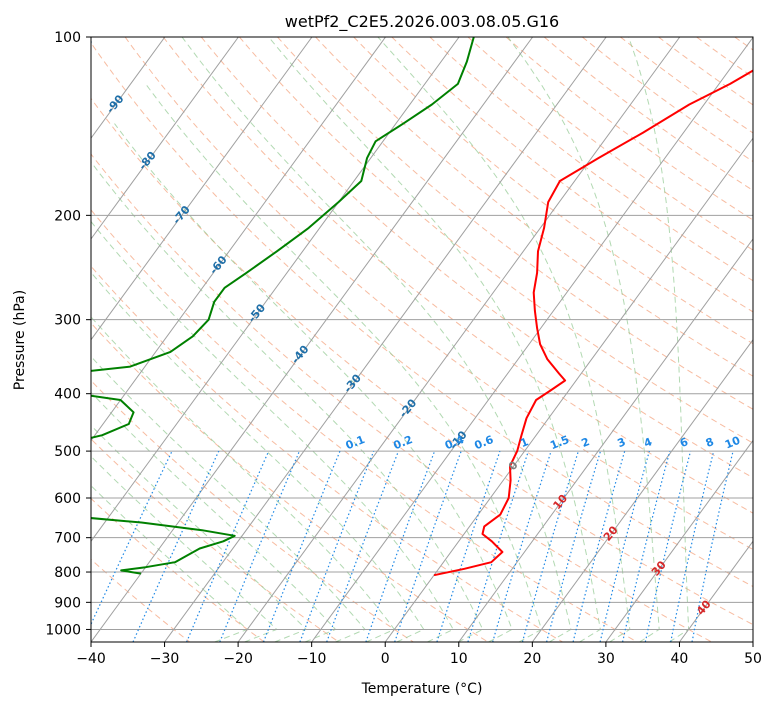  I want to click on y-tick-label: 500, so click(67, 452).